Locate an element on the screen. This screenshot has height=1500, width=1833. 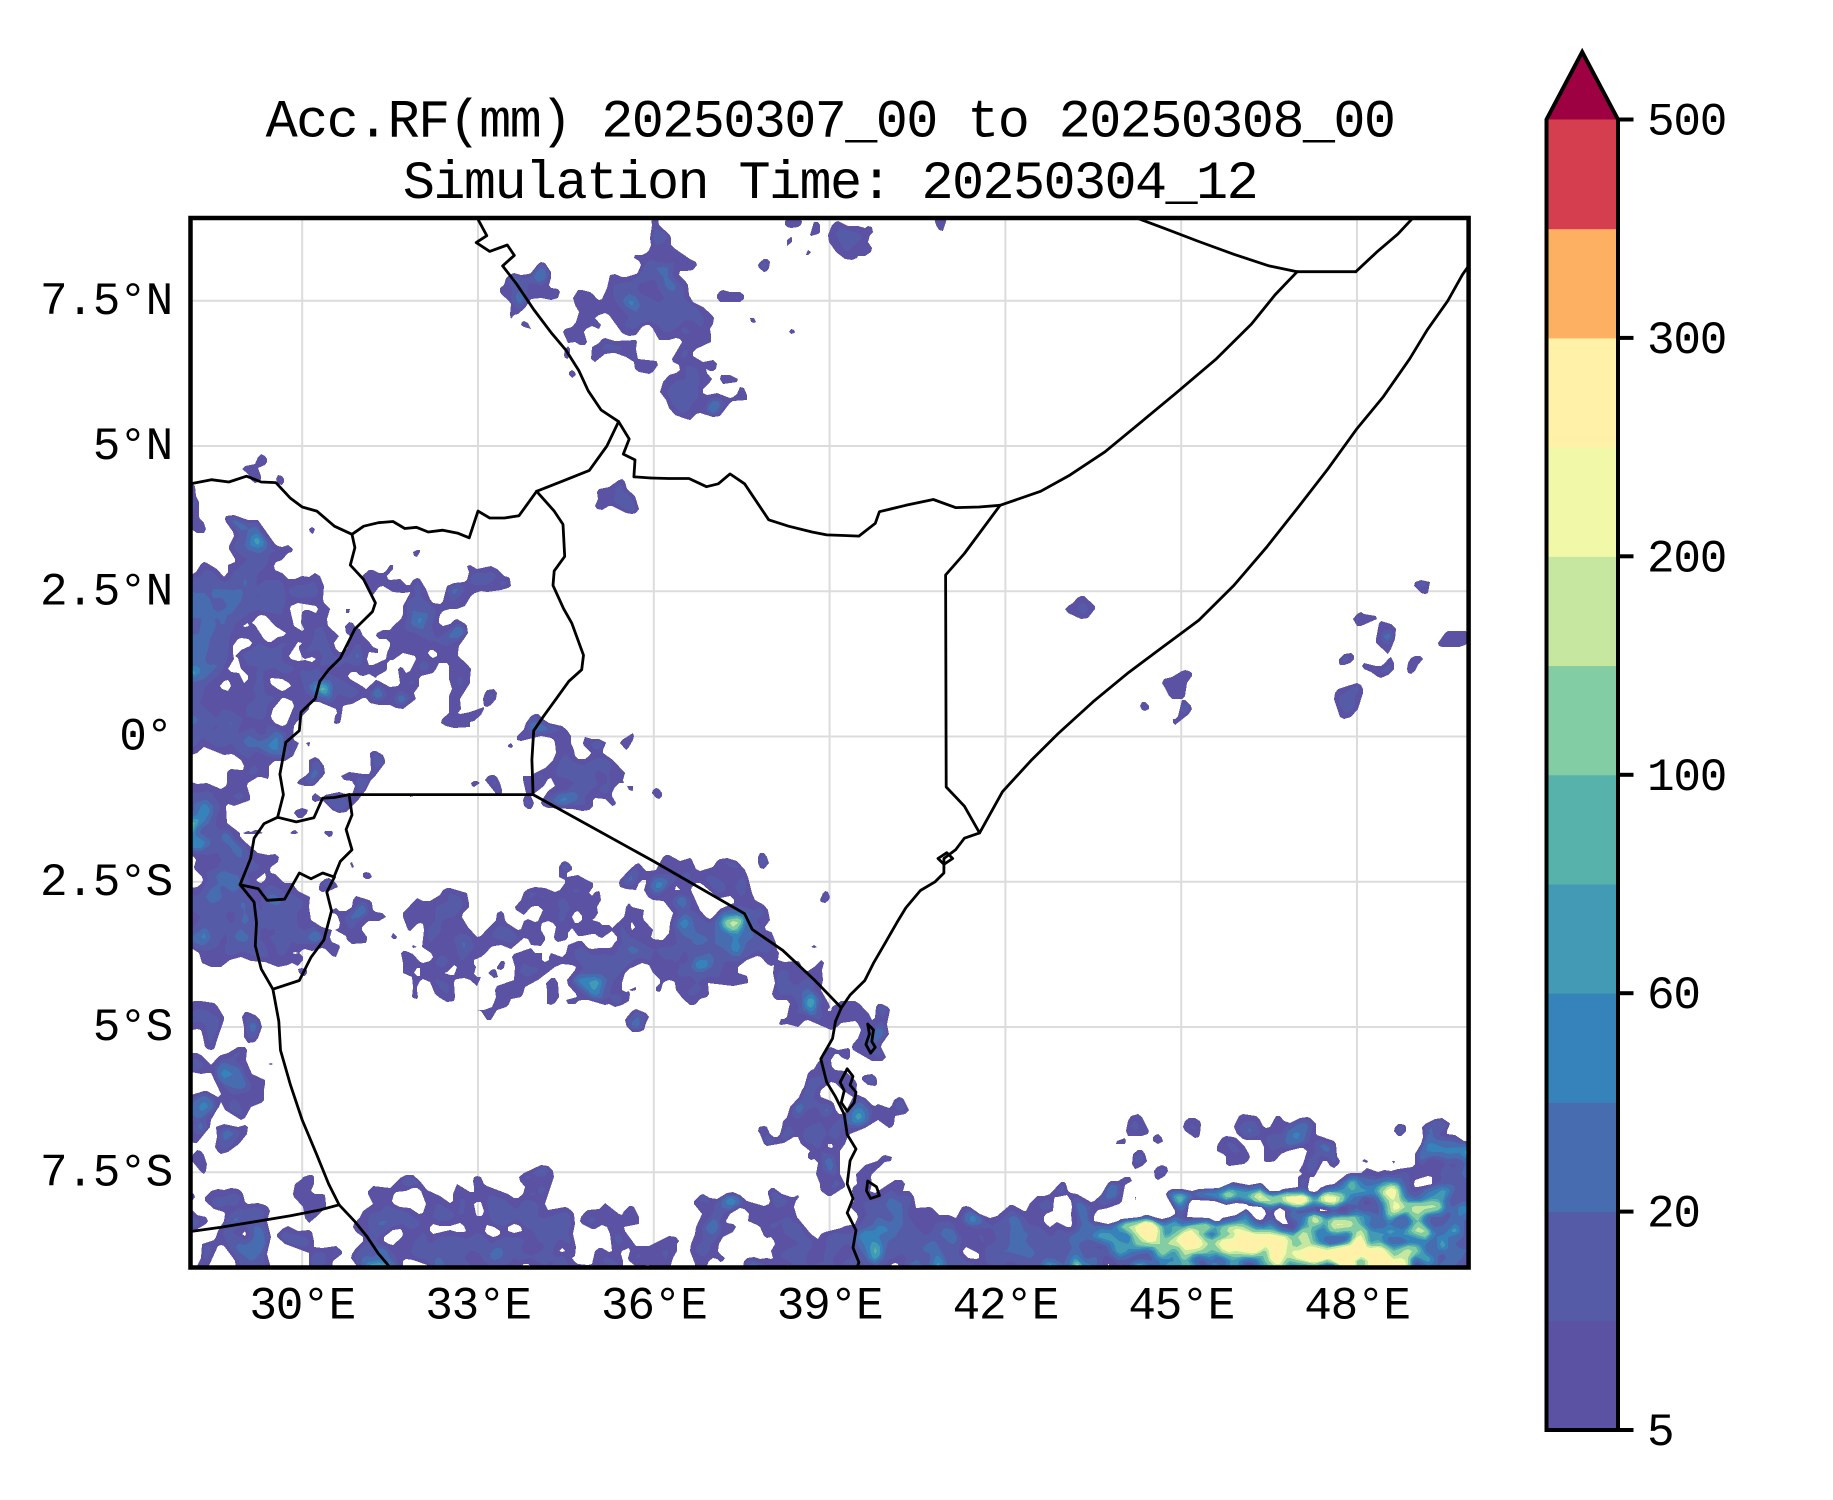
svg-text: 45°E is located at coordinates (1181, 1307).